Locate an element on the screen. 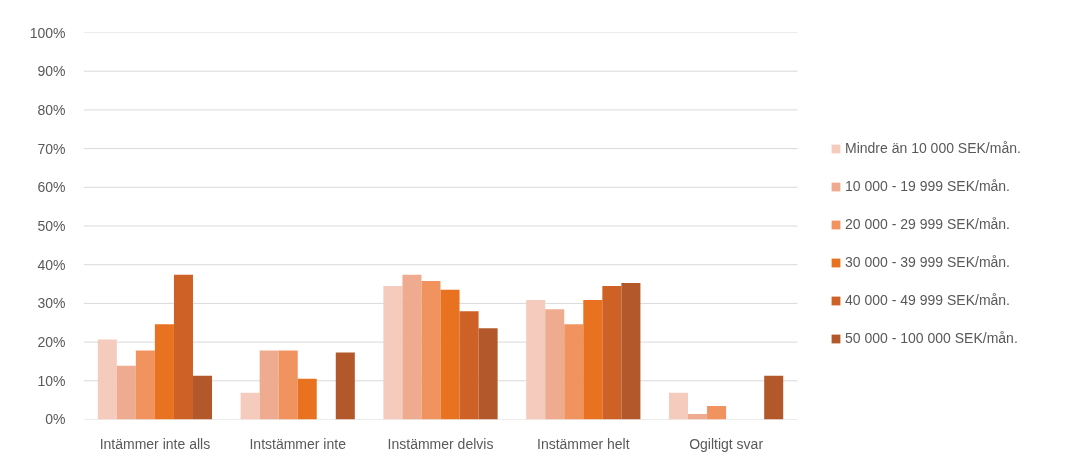  y-tick-label: 40% is located at coordinates (51, 264).